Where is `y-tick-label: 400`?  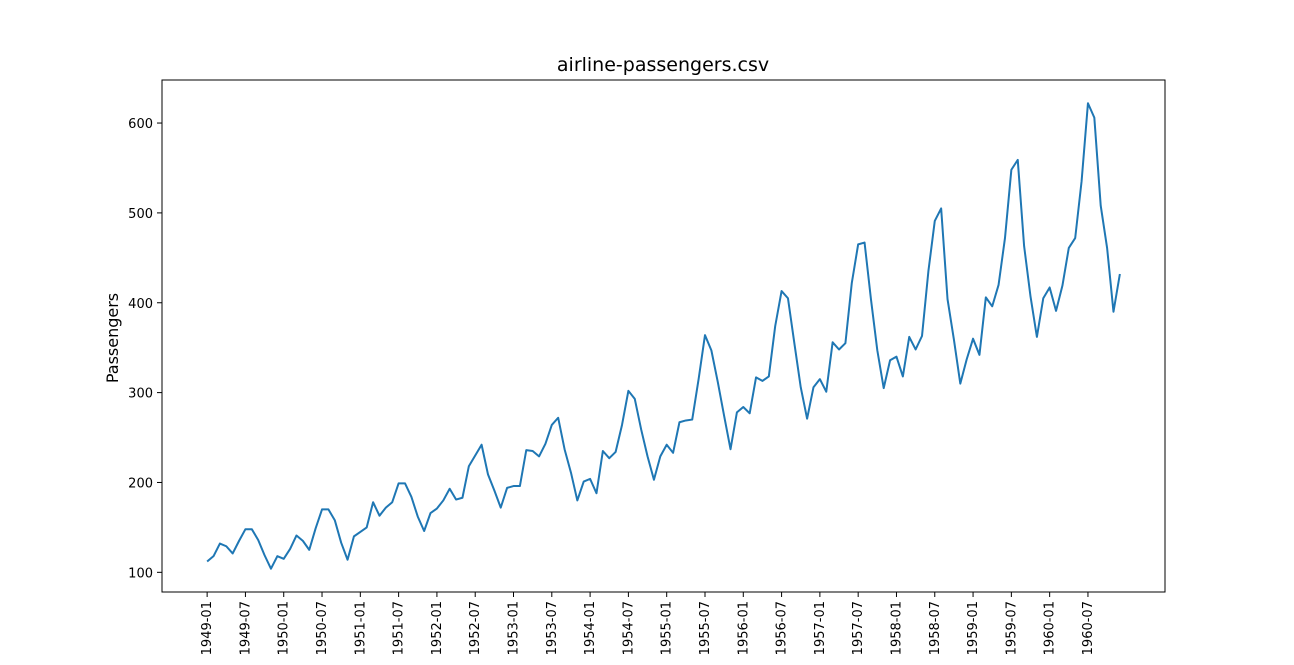 y-tick-label: 400 is located at coordinates (140, 304).